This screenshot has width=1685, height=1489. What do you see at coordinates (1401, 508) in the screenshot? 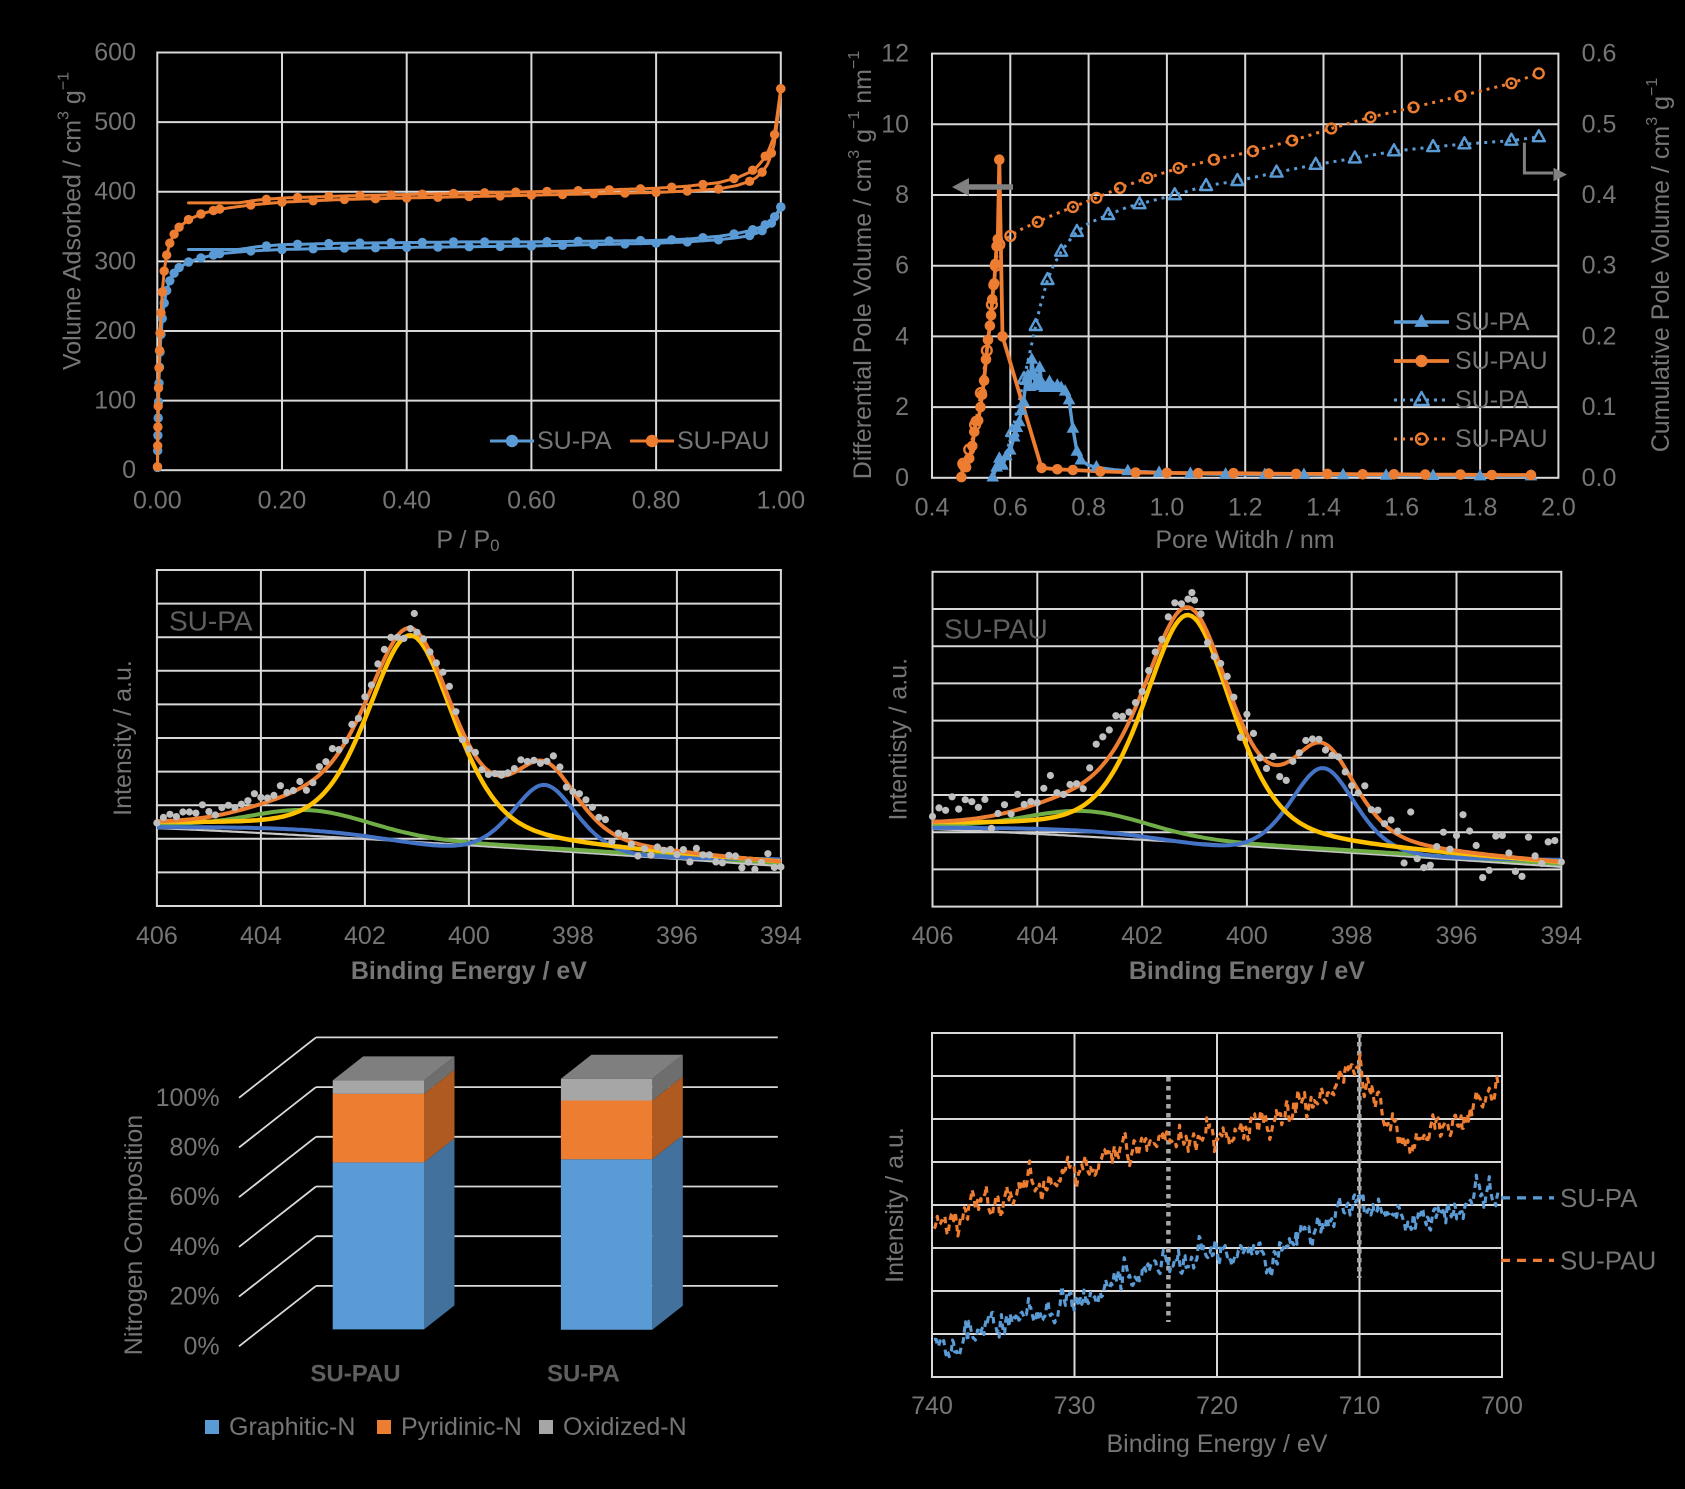
I see `svg-text: 1.6` at bounding box center [1401, 508].